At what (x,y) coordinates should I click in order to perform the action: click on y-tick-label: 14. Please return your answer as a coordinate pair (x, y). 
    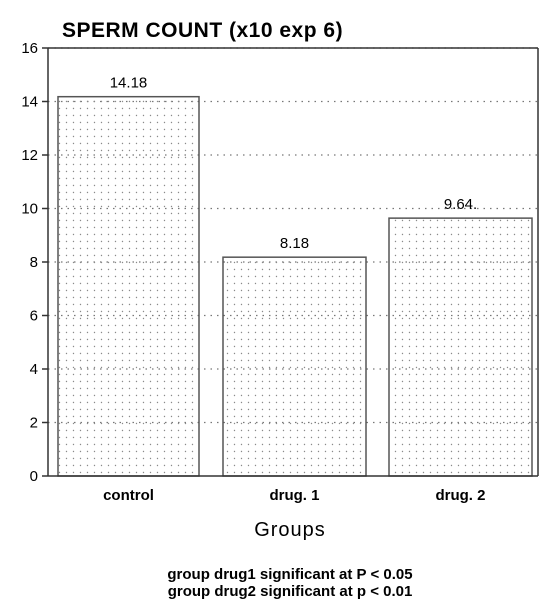
    Looking at the image, I should click on (29, 102).